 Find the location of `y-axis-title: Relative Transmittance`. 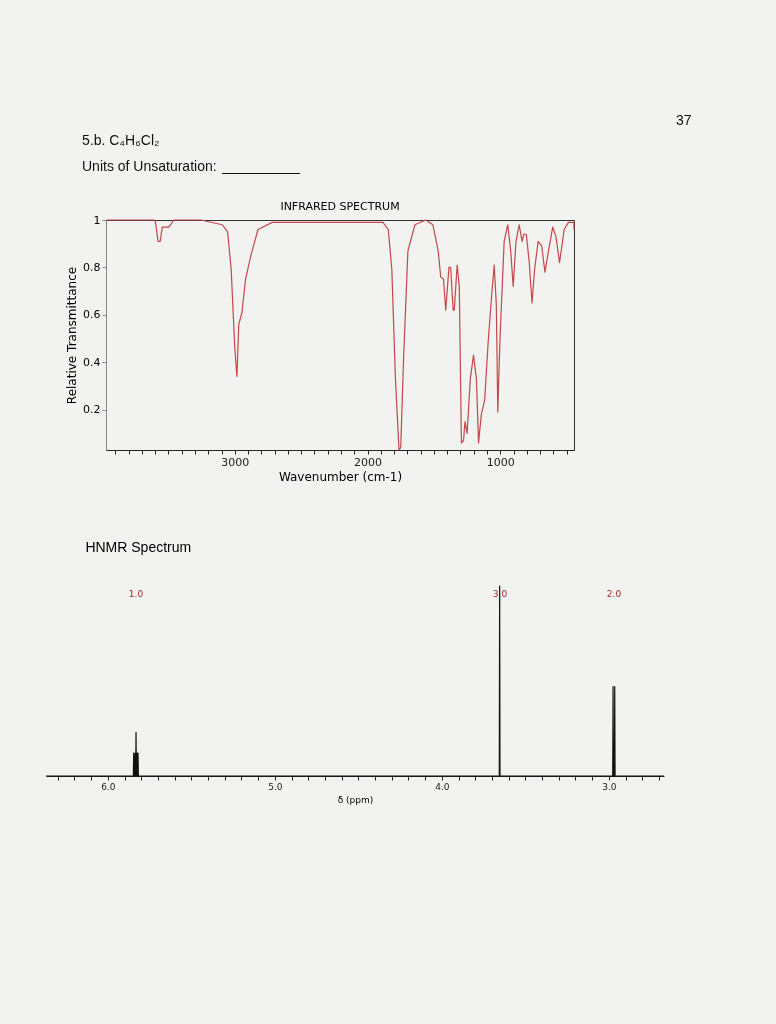

y-axis-title: Relative Transmittance is located at coordinates (72, 335).